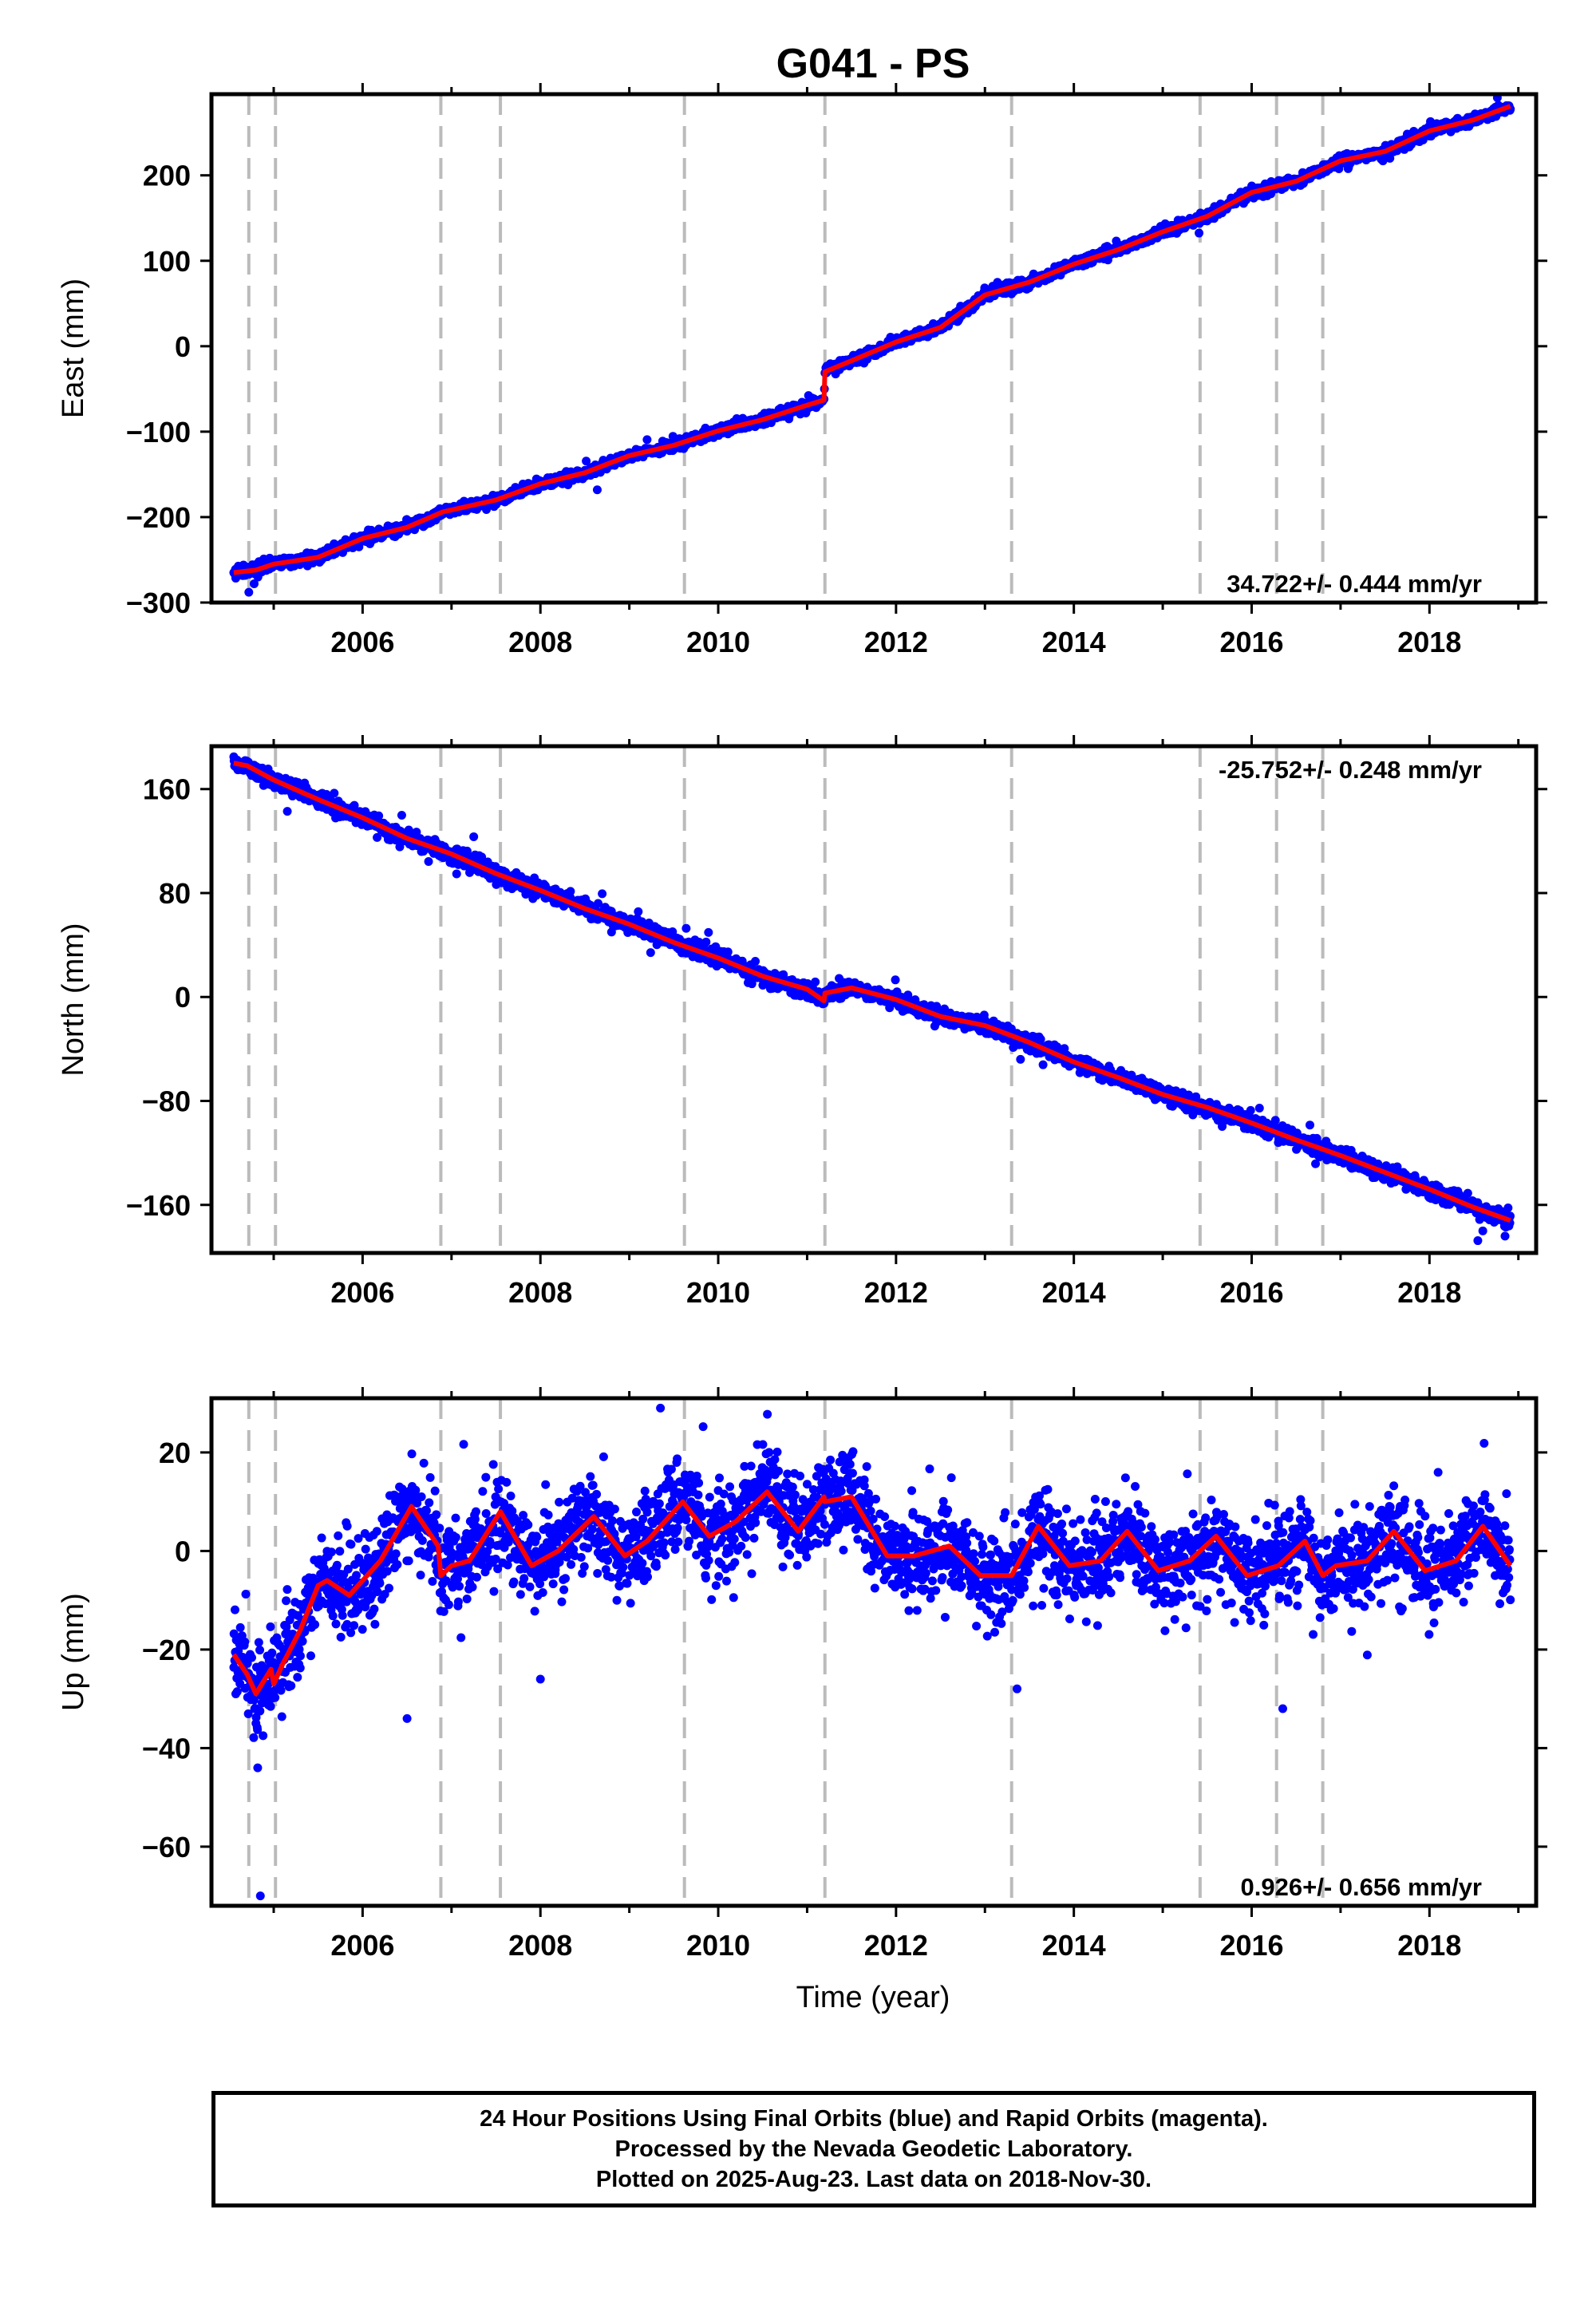 This screenshot has height=2316, width=1596. What do you see at coordinates (873, 64) in the screenshot?
I see `figure-title: G041 - PS` at bounding box center [873, 64].